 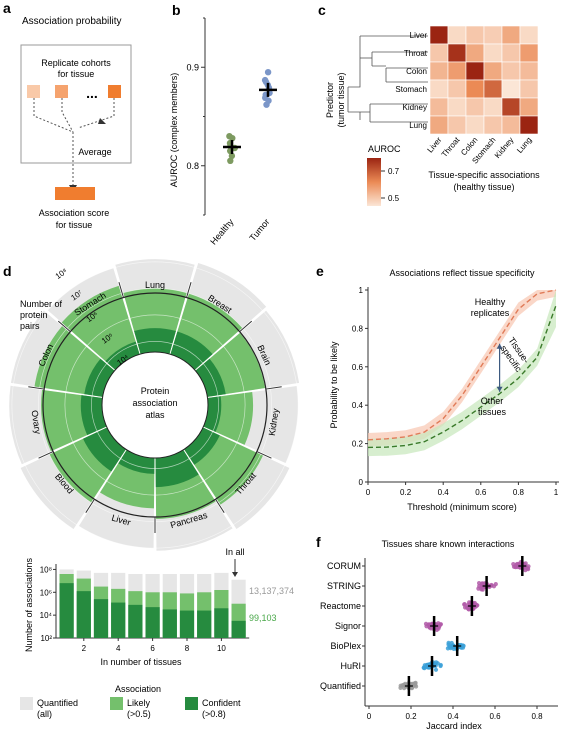 I want to click on legend-label: Likely, so click(x=139, y=703).